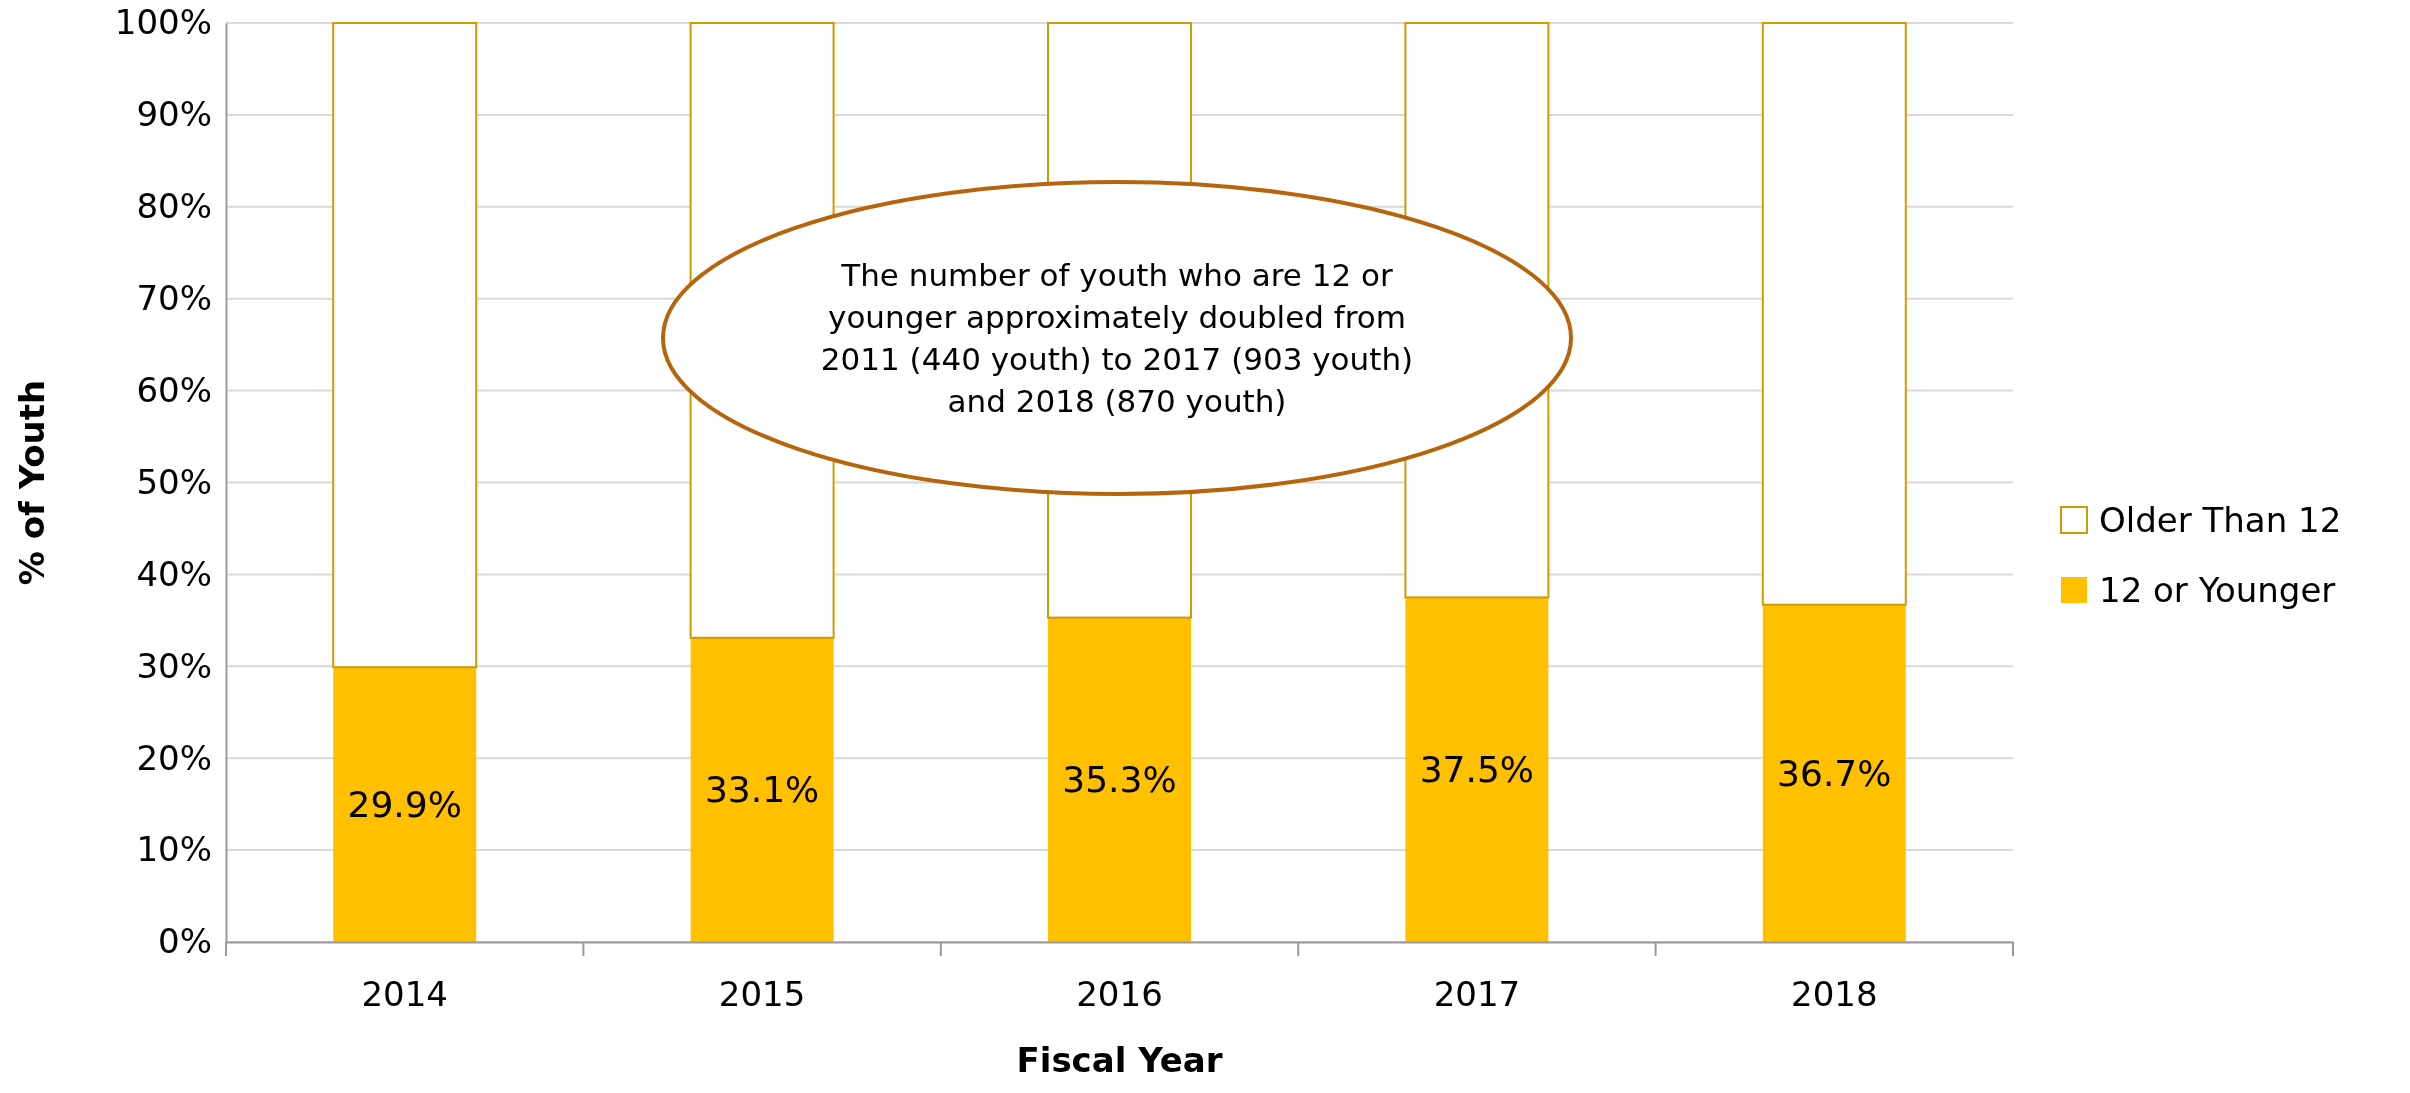 This screenshot has width=2410, height=1093. Describe the element at coordinates (32, 482) in the screenshot. I see `y-axis-title: % of Youth` at that location.